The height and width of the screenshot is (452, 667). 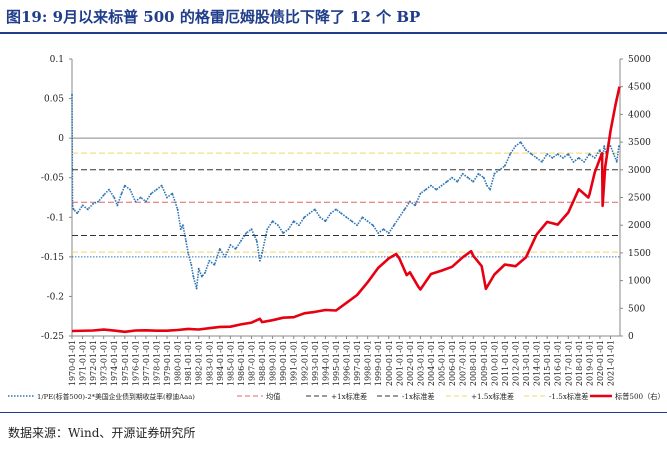 I want to click on y-left-tick-label: -0.2, so click(x=55, y=297).